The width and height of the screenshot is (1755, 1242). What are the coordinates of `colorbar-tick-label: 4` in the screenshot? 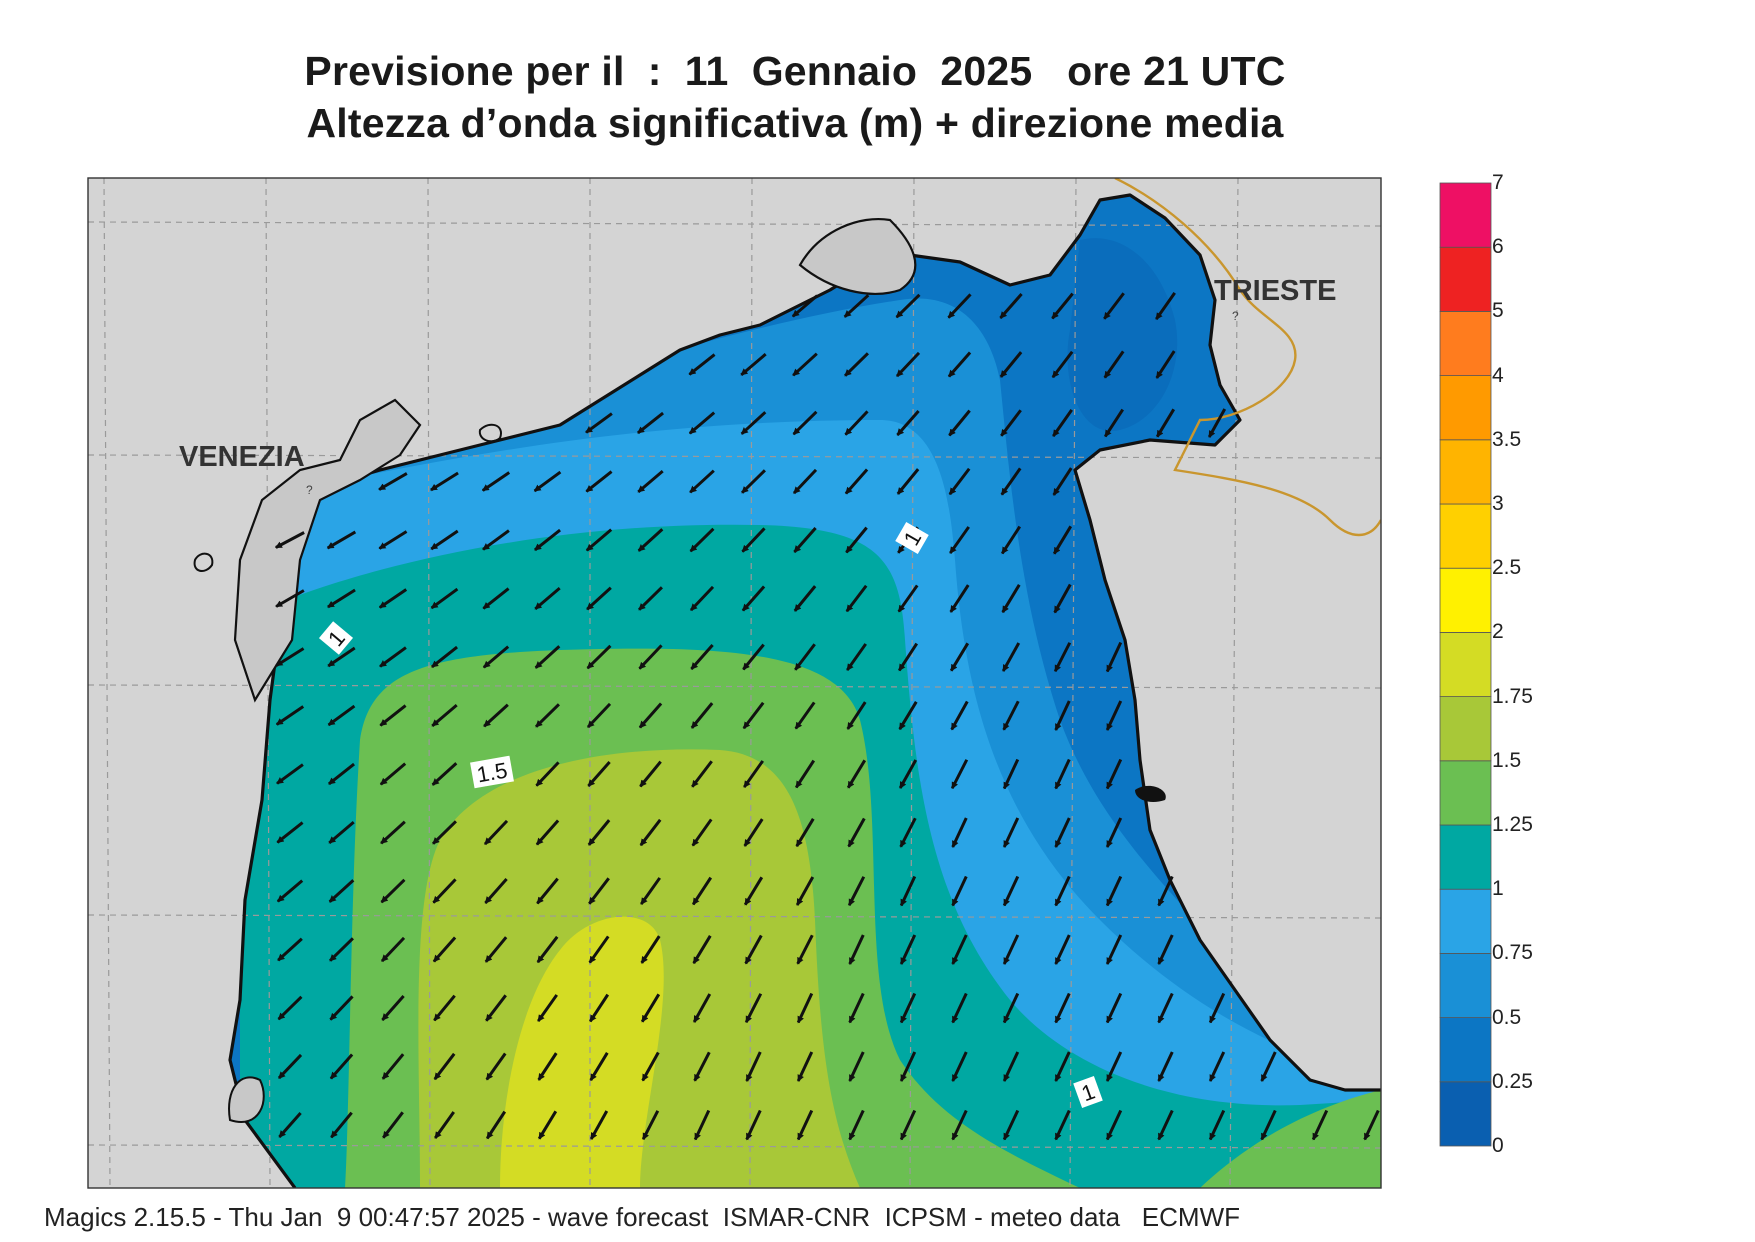 It's located at (1498, 375).